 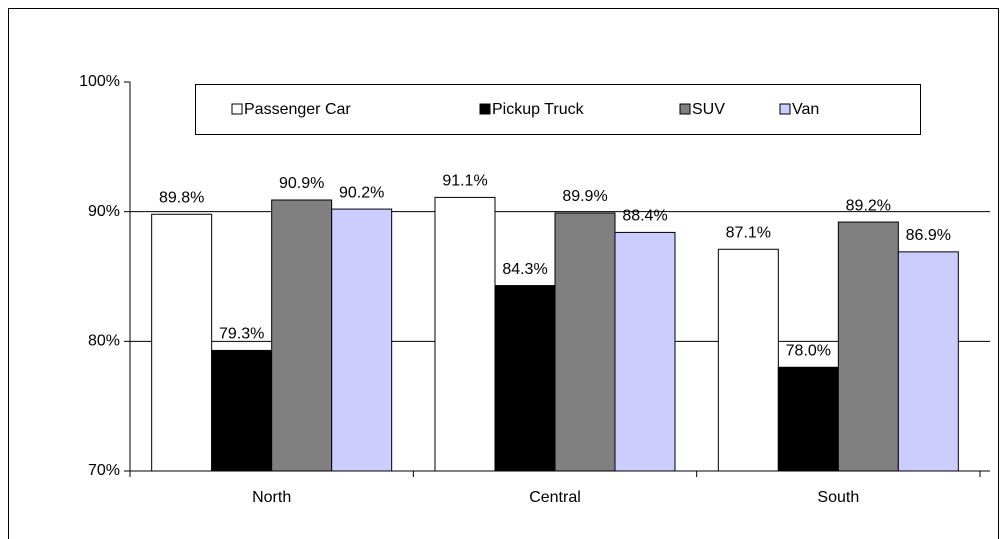 I want to click on value-label: 86.9%, so click(x=928, y=235).